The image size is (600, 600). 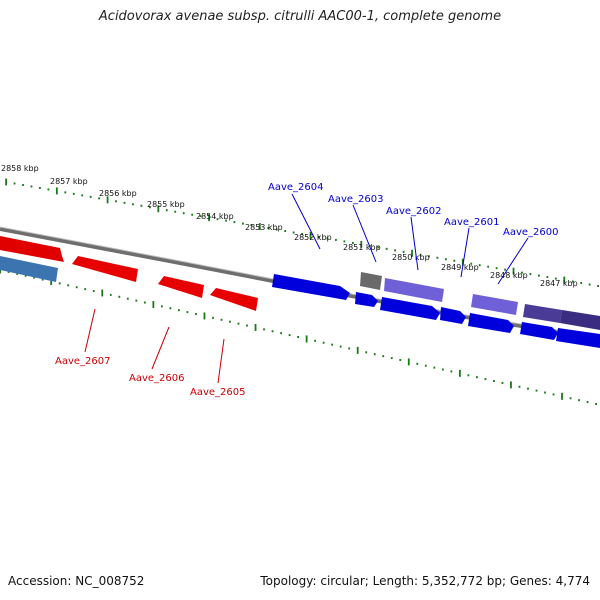 I want to click on gene-arrow-blue-steel, so click(x=29, y=269).